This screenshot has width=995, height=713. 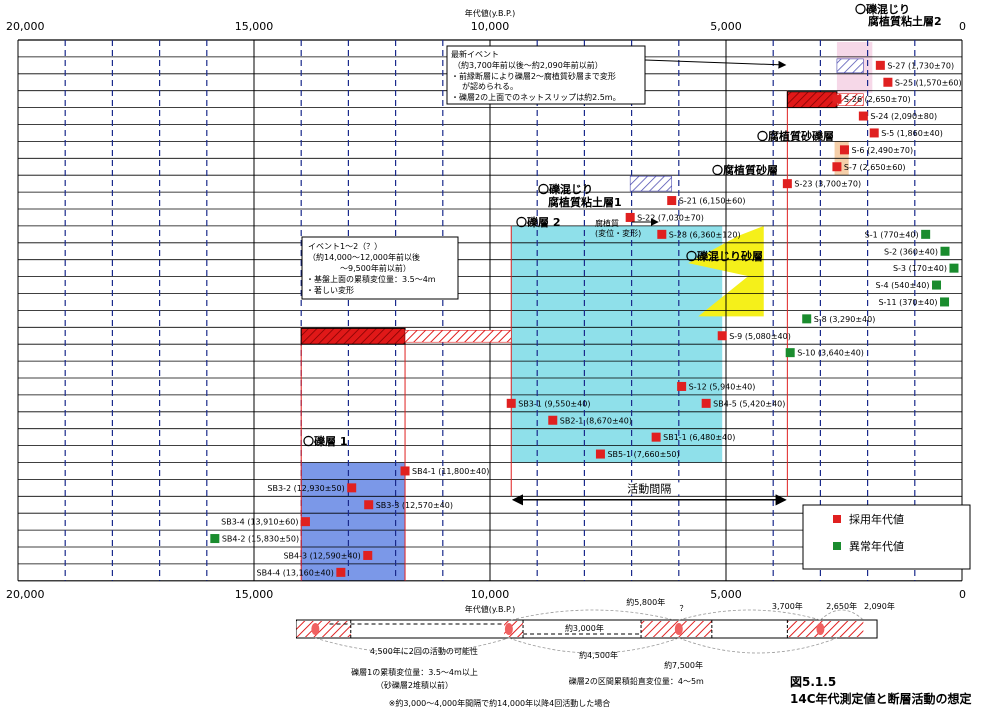 I want to click on x-tick-label-bottom: 15,000, so click(x=254, y=594).